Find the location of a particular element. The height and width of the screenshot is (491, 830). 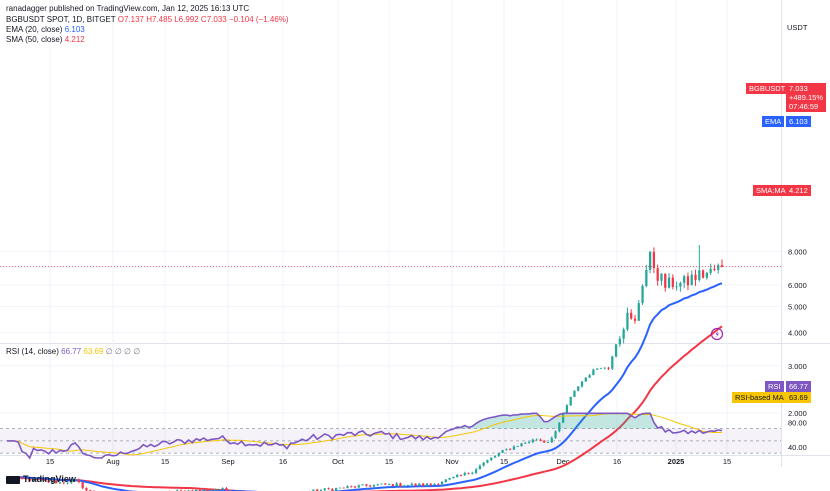

rsi-ma-tag-value: 63.69 is located at coordinates (798, 397).